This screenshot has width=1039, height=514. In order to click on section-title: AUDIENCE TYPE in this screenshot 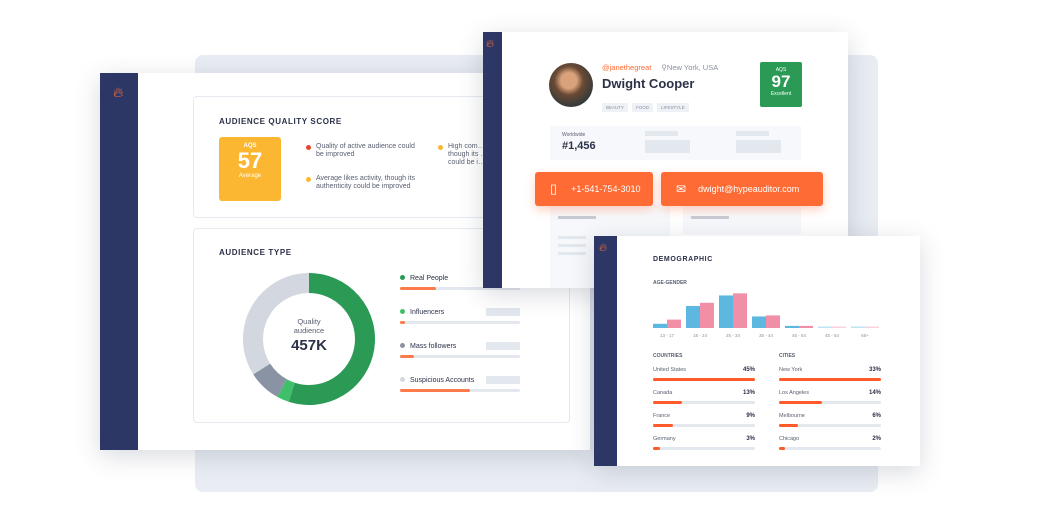, I will do `click(255, 252)`.